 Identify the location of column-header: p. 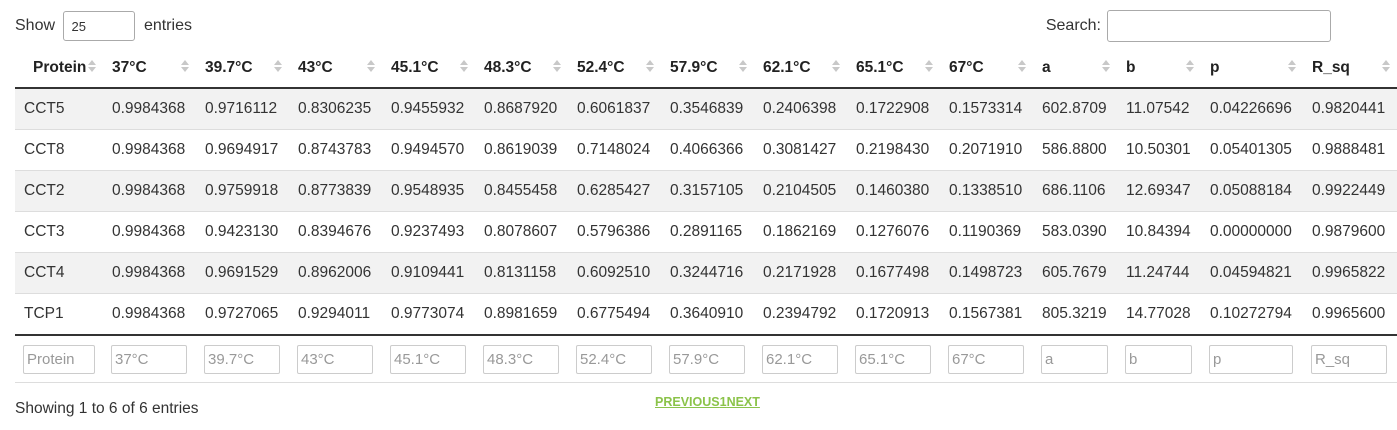
(1252, 69).